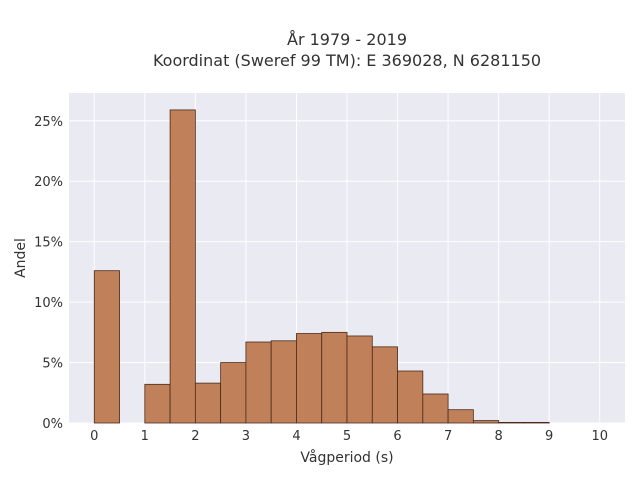 The image size is (640, 480). What do you see at coordinates (397, 436) in the screenshot?
I see `x-tick-label: 6` at bounding box center [397, 436].